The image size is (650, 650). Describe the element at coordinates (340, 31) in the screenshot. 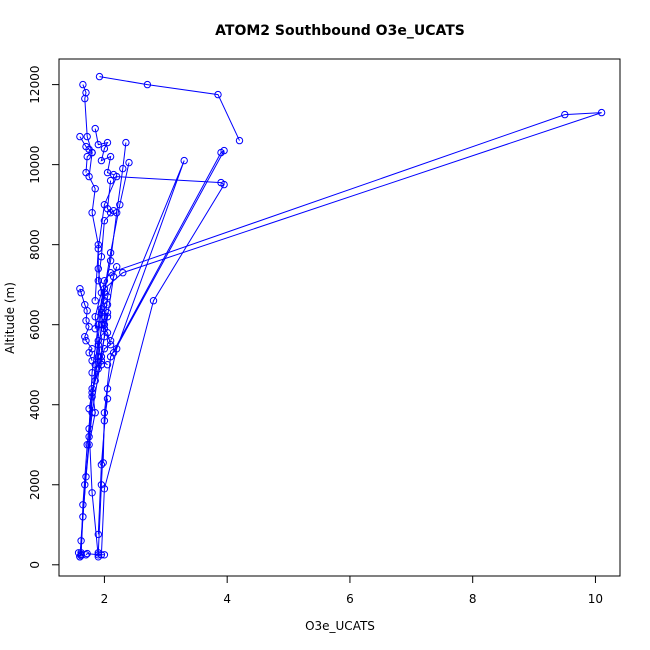

I see `chart-title: ATOM2 Southbound O3e_UCATS` at that location.